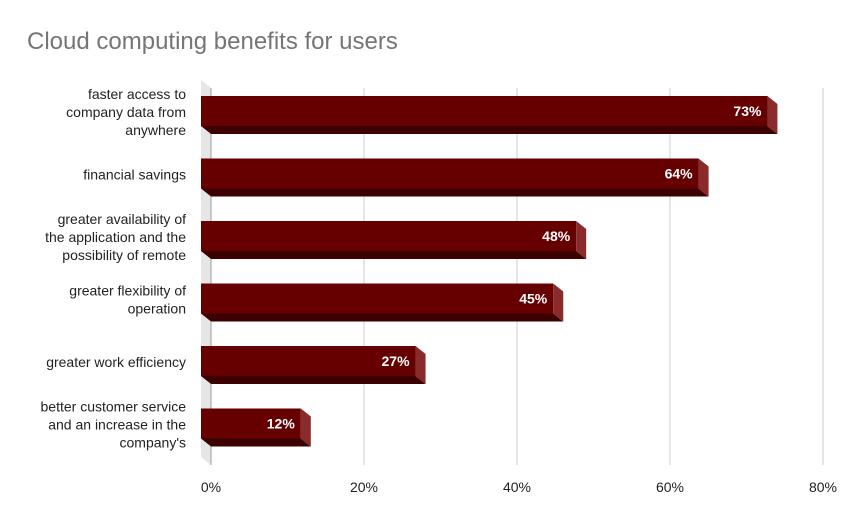  I want to click on x-tick-label: 60%, so click(670, 487).